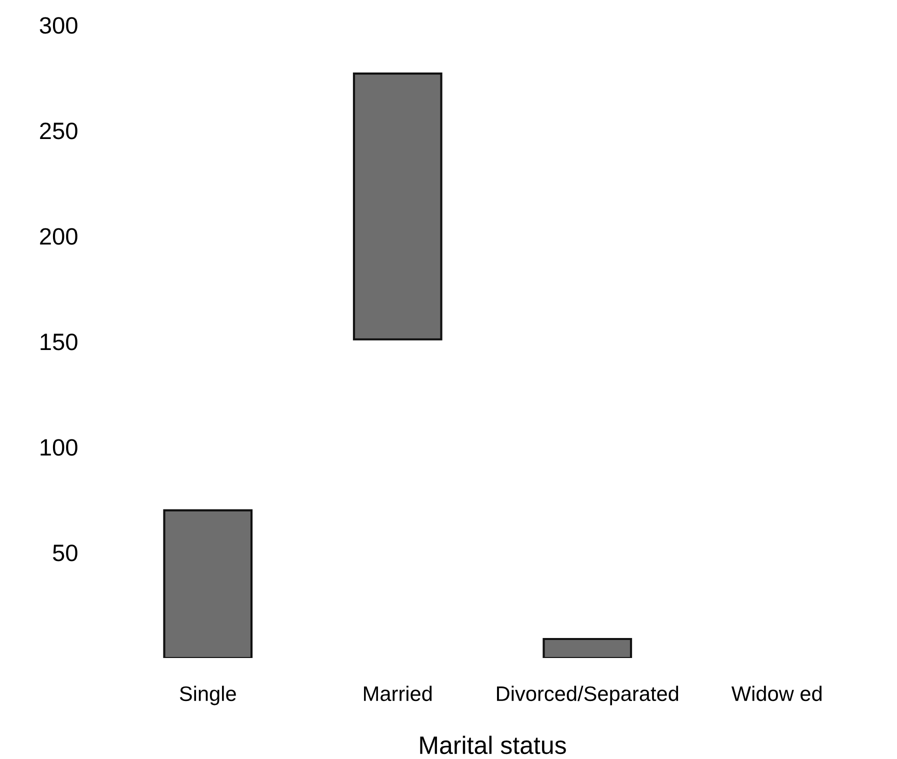 This screenshot has height=759, width=897. Describe the element at coordinates (587, 696) in the screenshot. I see `x-tick-label: Divorced/Separated` at that location.